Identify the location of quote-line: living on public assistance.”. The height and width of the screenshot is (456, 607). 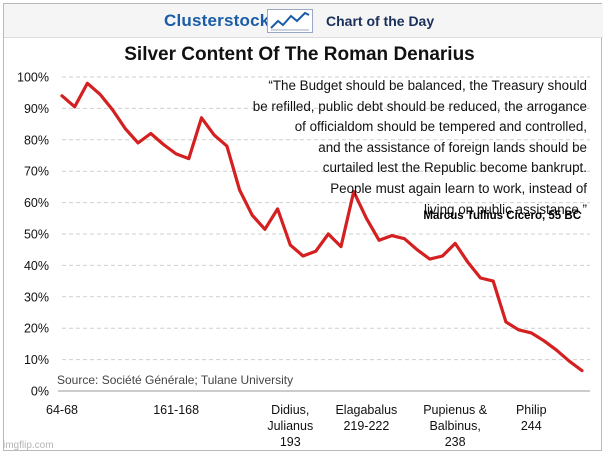
(505, 209).